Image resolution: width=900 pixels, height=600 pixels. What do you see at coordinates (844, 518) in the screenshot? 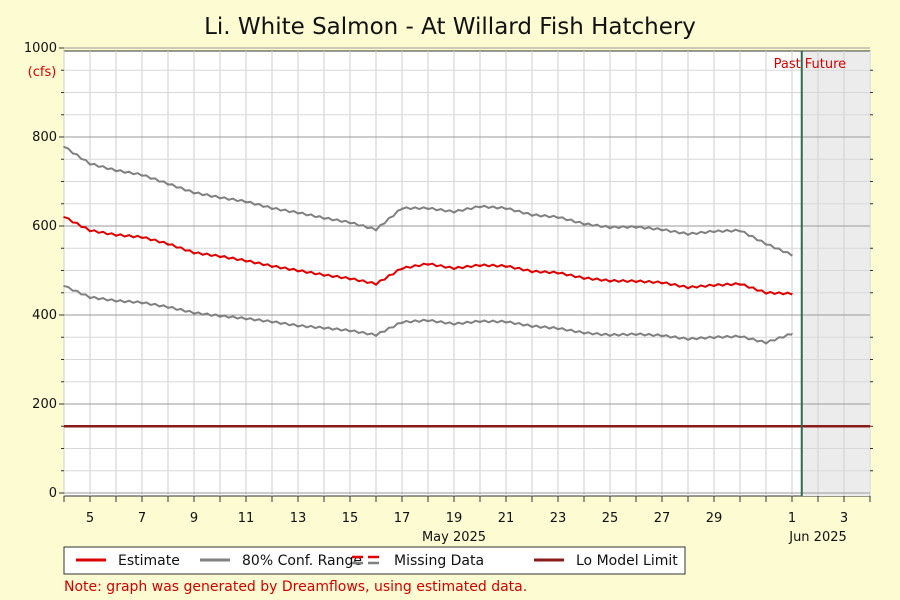
I see `x-tick-label: 3` at bounding box center [844, 518].